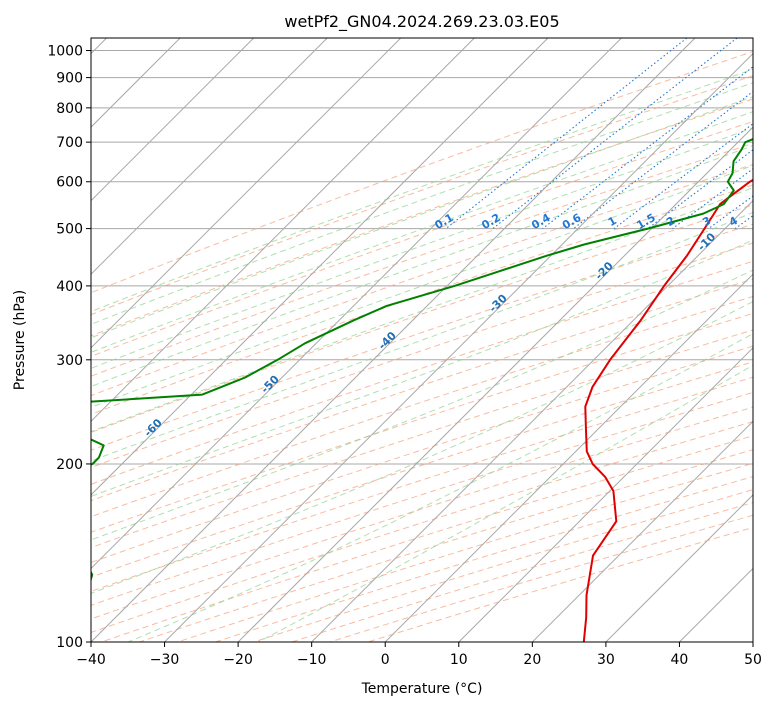 Image resolution: width=775 pixels, height=708 pixels. I want to click on isotherm-label: -70, so click(32, 474).